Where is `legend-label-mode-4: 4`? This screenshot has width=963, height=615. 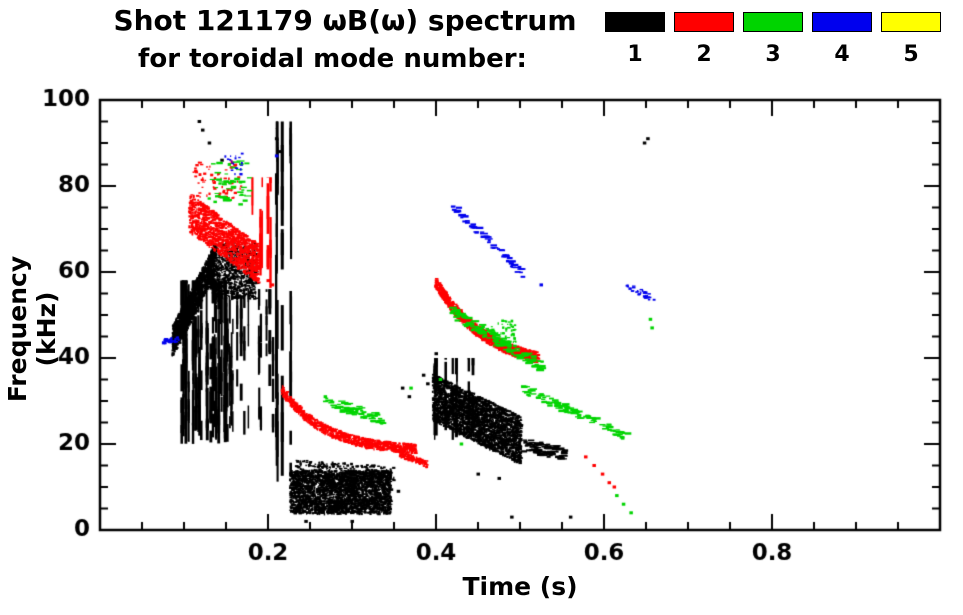 legend-label-mode-4: 4 is located at coordinates (842, 54).